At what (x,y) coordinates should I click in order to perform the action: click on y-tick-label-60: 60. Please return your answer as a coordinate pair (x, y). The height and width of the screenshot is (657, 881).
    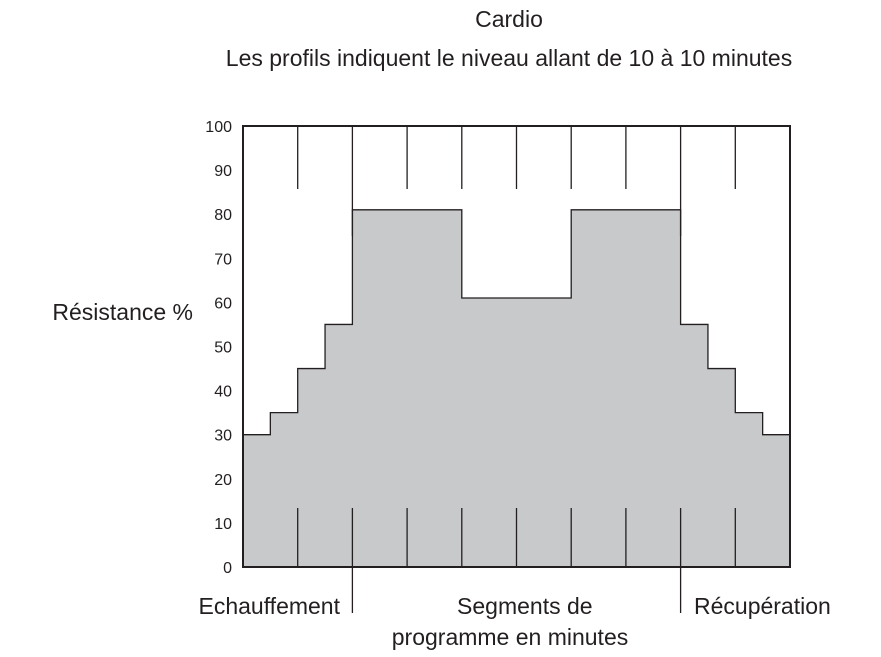
    Looking at the image, I should click on (223, 303).